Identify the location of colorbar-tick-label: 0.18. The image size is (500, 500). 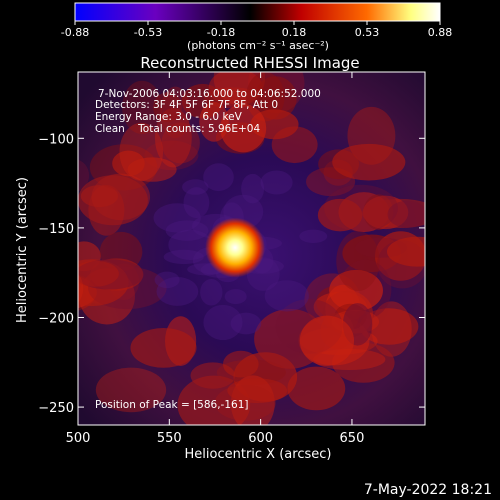
(294, 32).